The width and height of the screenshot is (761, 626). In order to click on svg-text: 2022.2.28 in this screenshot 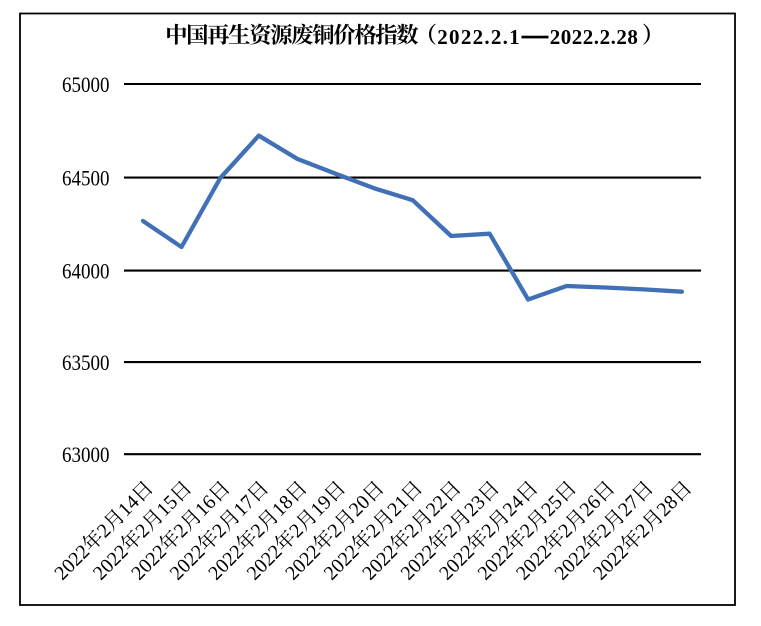, I will do `click(594, 37)`.